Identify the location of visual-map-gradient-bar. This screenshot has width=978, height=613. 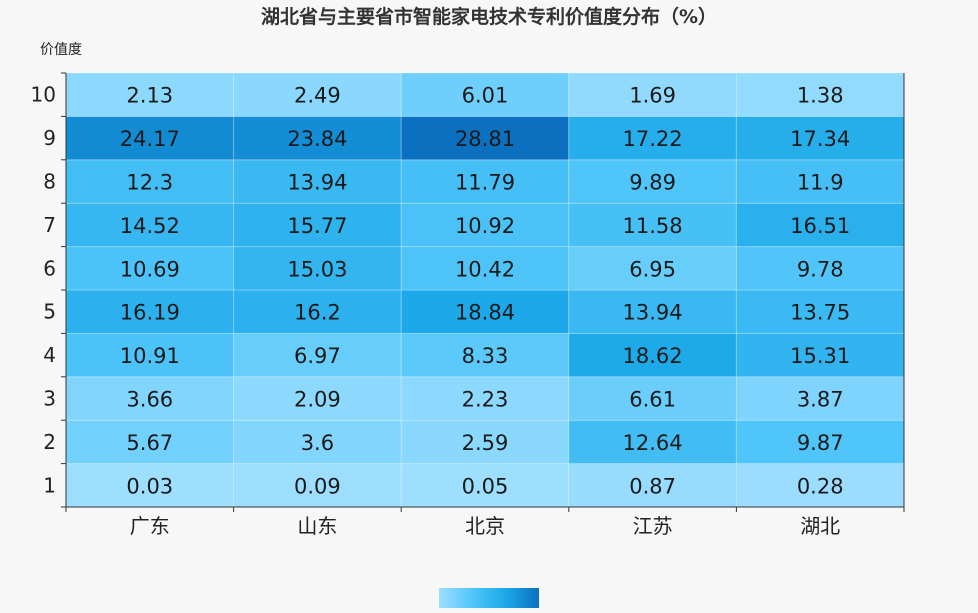
(489, 598).